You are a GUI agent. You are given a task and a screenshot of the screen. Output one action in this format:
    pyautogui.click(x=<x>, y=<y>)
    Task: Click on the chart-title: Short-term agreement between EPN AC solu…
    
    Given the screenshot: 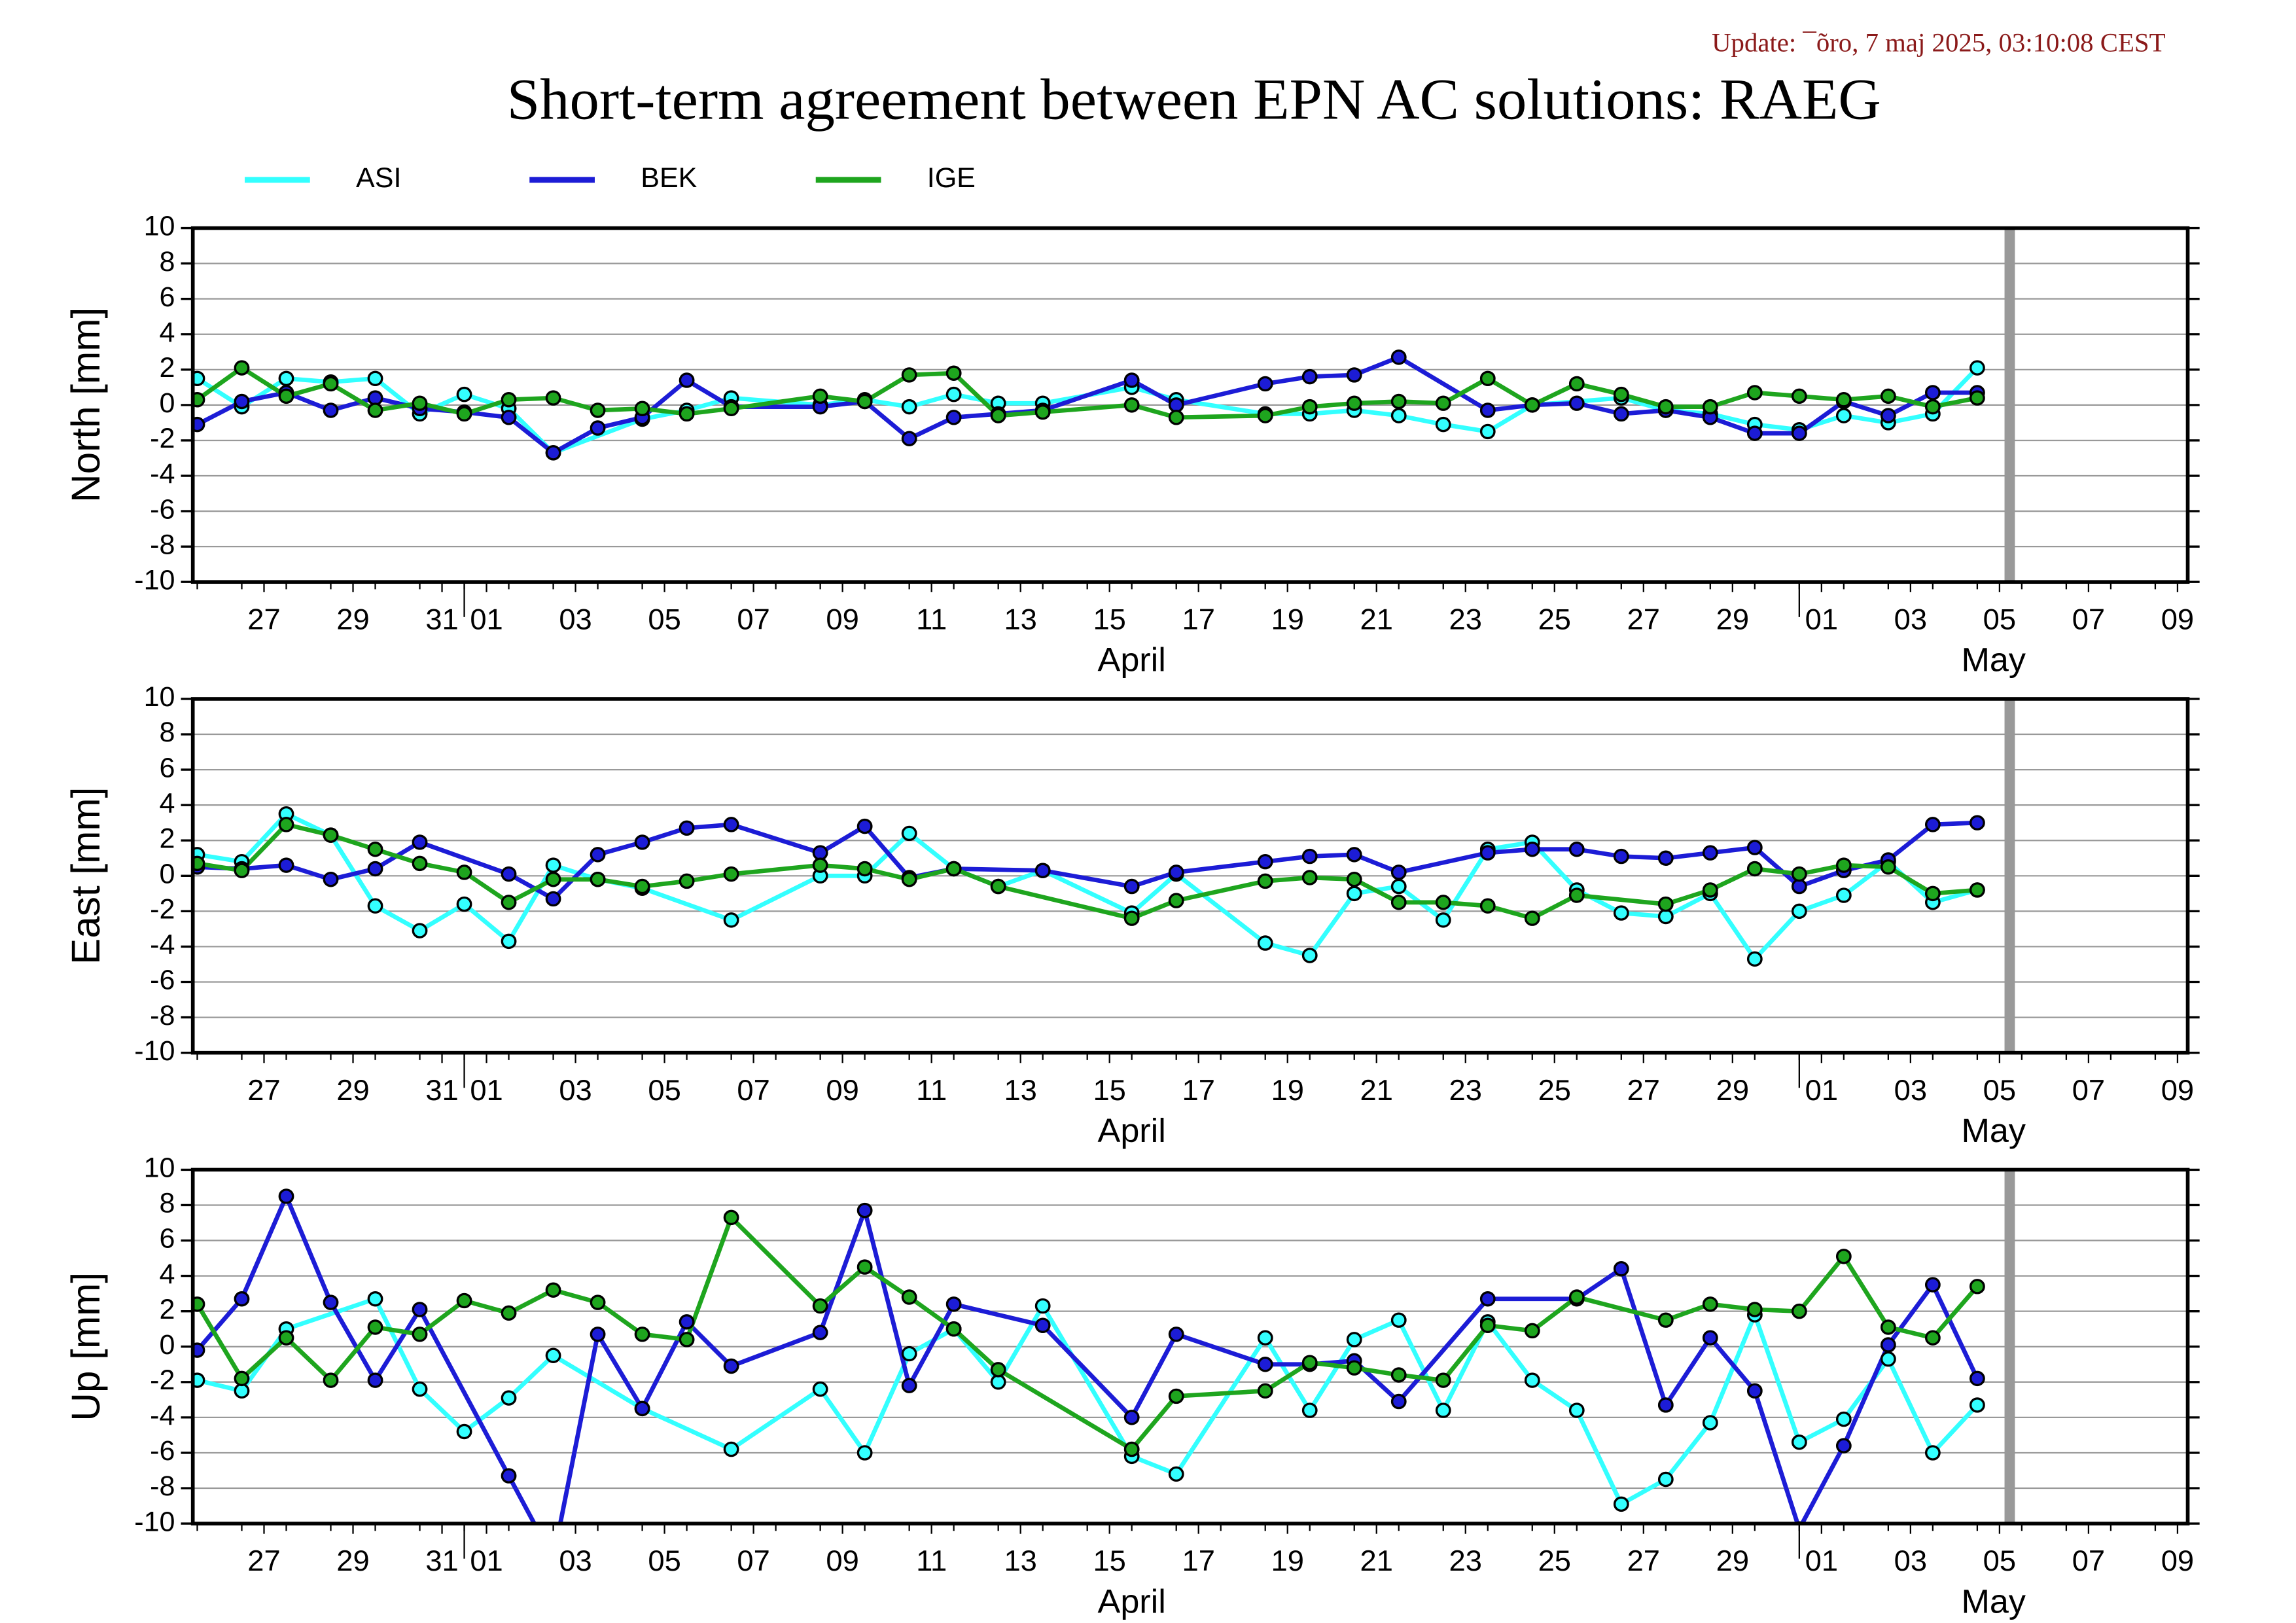 What is the action you would take?
    pyautogui.click(x=1194, y=99)
    